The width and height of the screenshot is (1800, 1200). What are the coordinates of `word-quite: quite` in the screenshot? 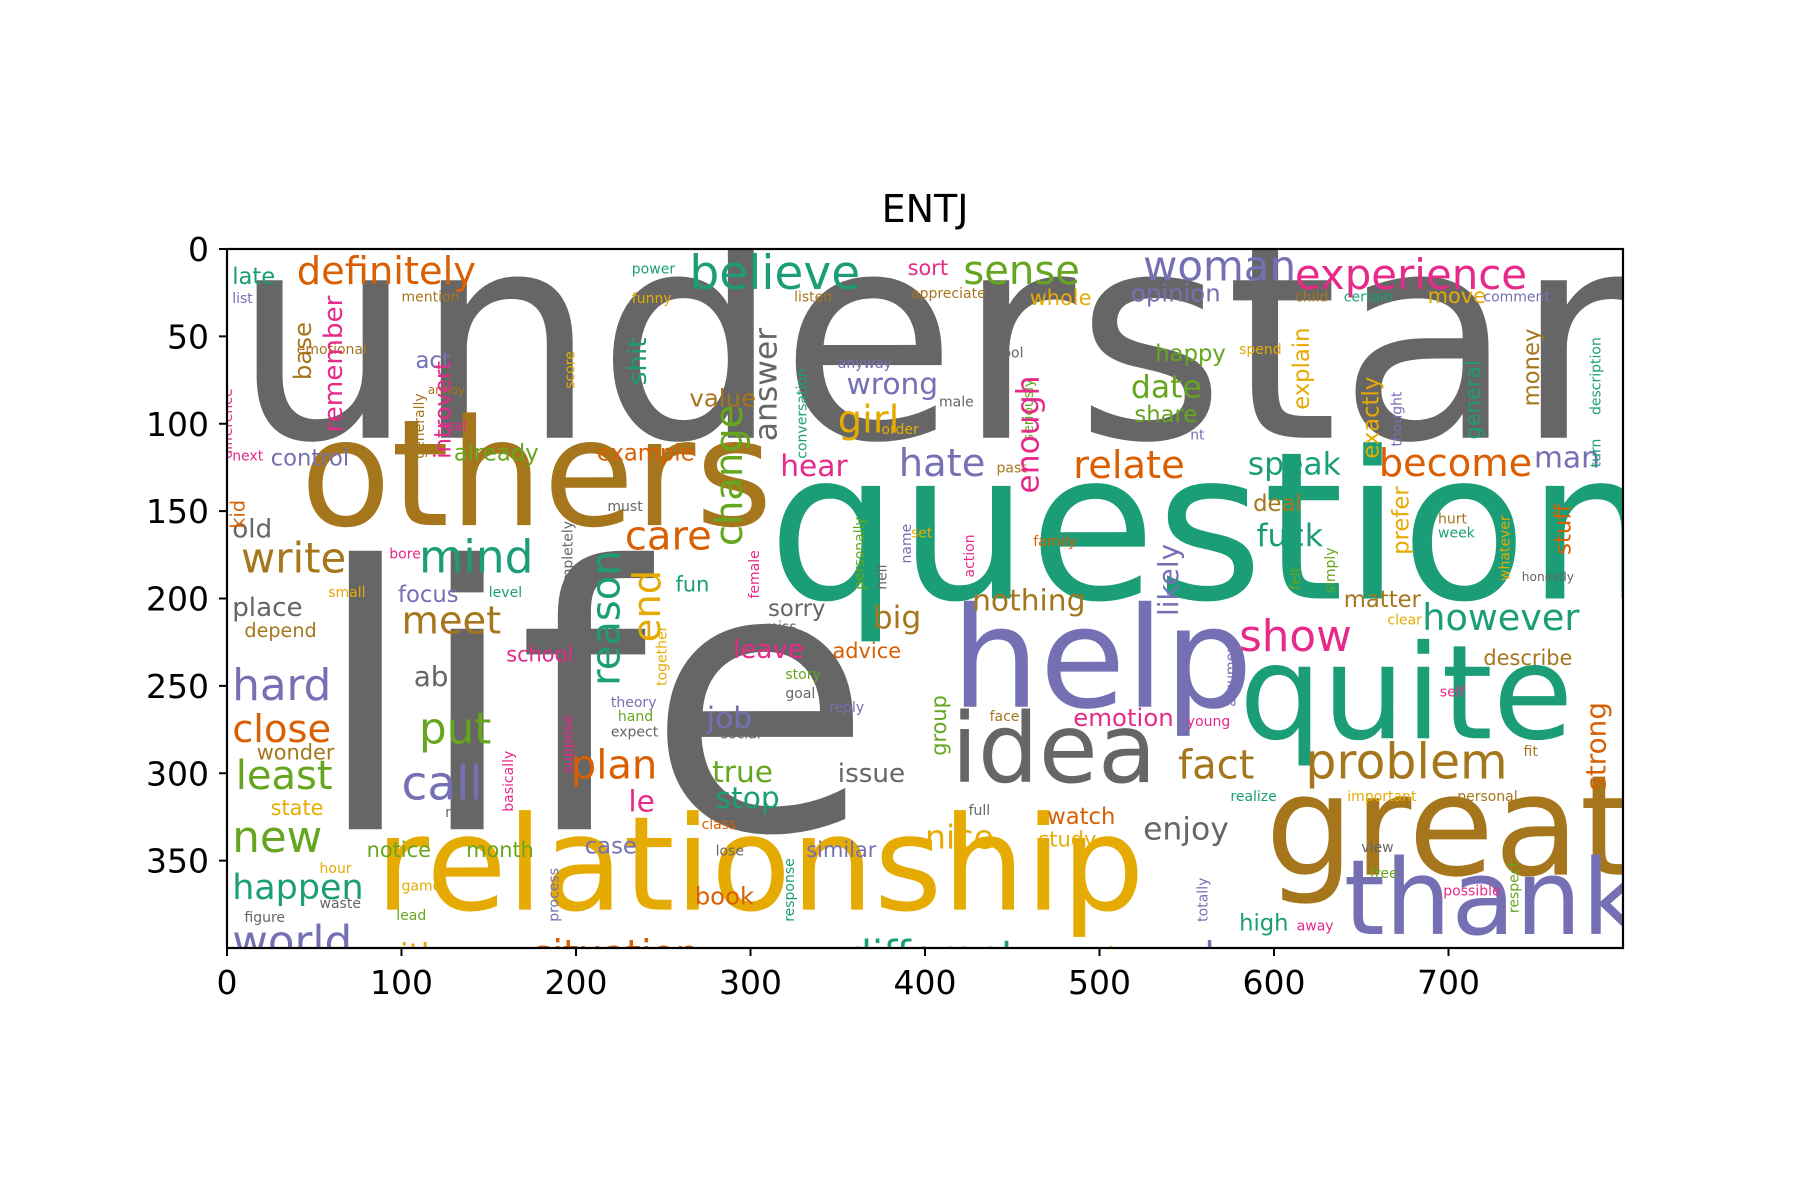 It's located at (1406, 693).